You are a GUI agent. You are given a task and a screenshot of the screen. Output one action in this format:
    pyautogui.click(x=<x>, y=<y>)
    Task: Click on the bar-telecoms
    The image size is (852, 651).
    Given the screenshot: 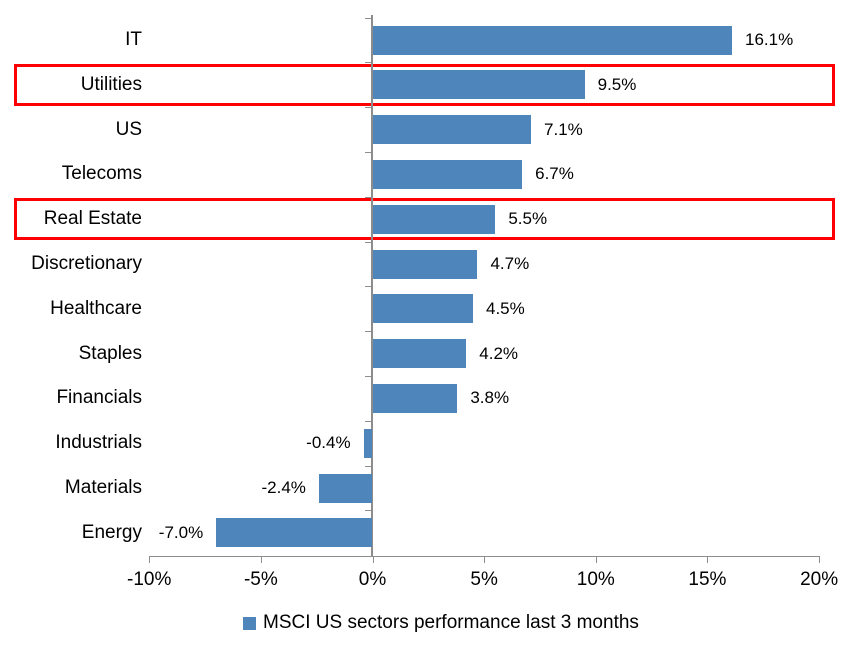 What is the action you would take?
    pyautogui.click(x=447, y=174)
    